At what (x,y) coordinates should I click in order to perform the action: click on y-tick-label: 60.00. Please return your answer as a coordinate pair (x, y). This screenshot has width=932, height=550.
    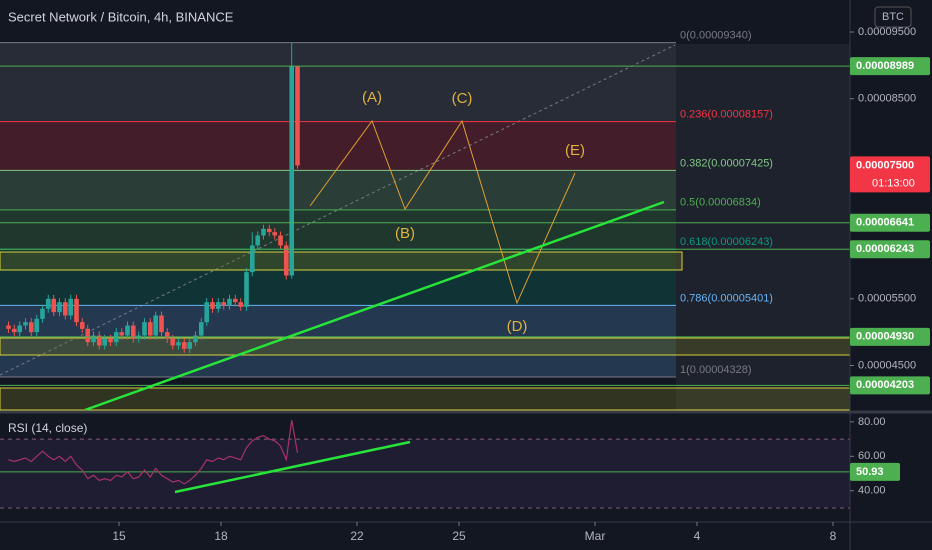
    Looking at the image, I should click on (872, 456).